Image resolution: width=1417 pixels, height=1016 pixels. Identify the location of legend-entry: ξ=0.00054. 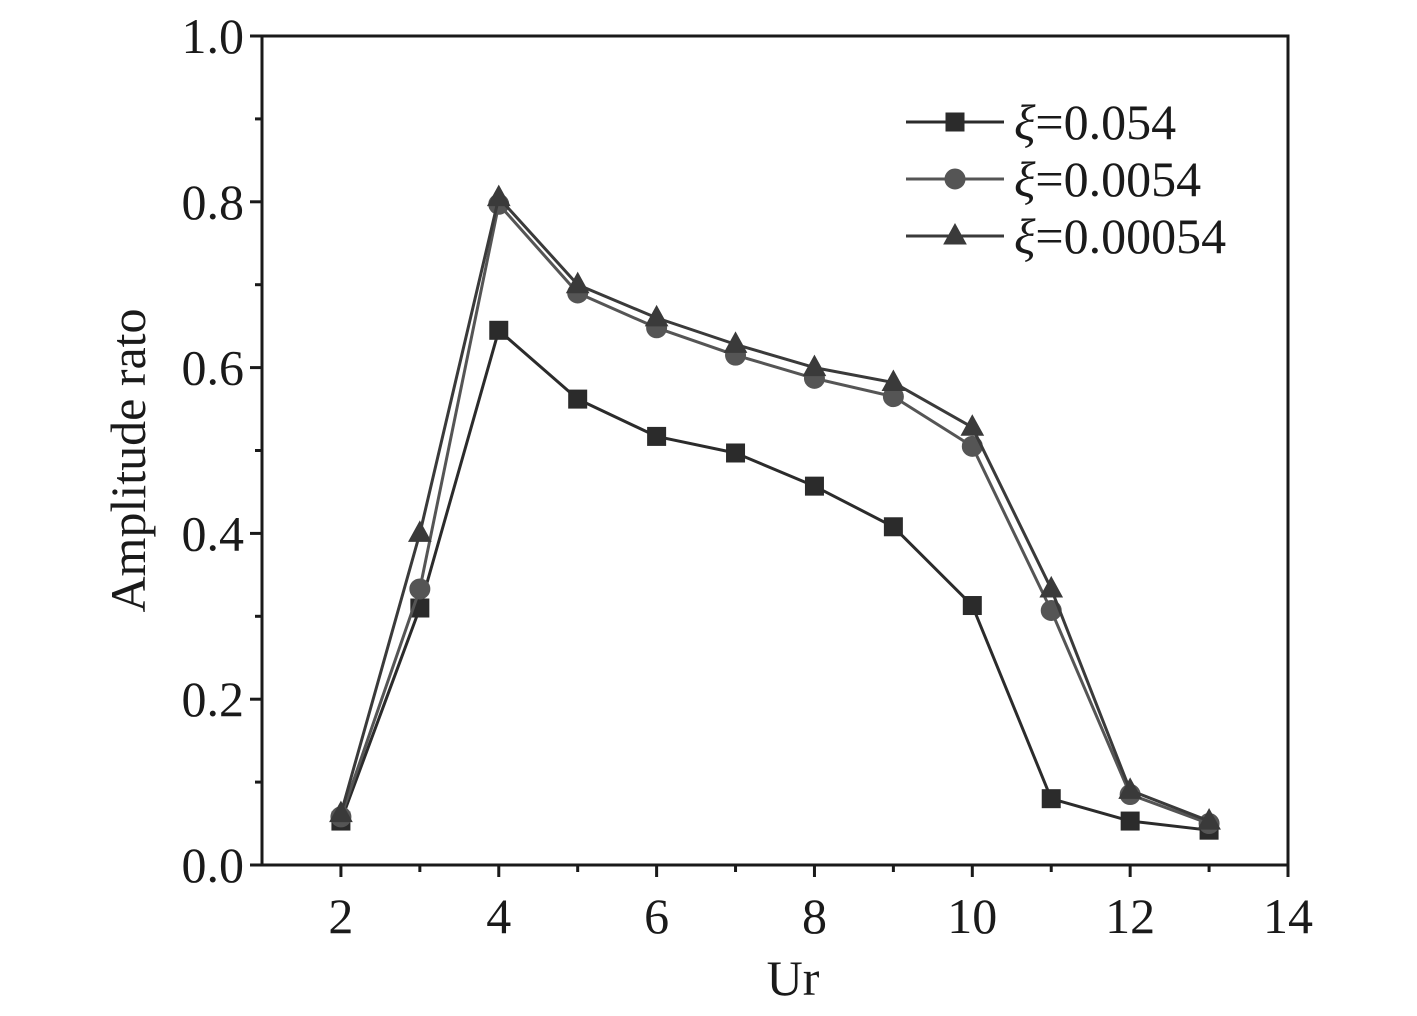
(1066, 236).